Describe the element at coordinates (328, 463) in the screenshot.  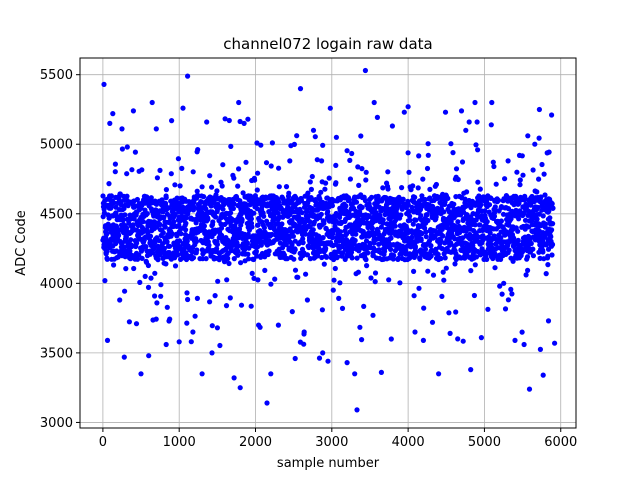
I see `x-axis-label: sample number` at that location.